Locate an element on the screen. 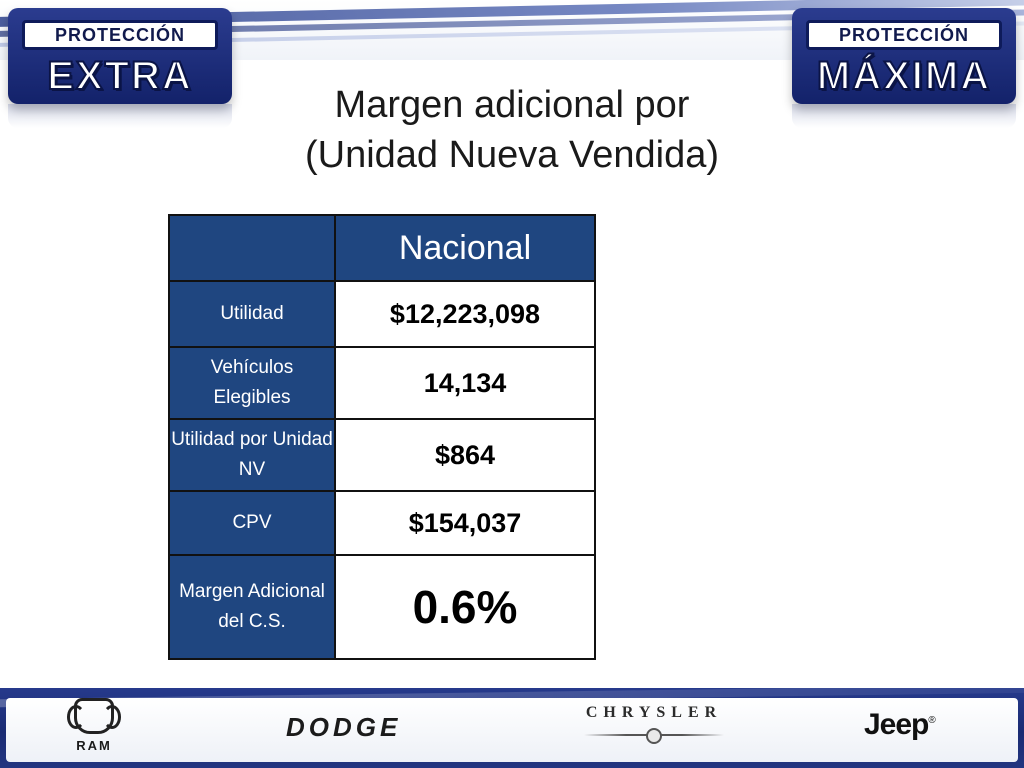  ram-head-icon is located at coordinates (94, 716).